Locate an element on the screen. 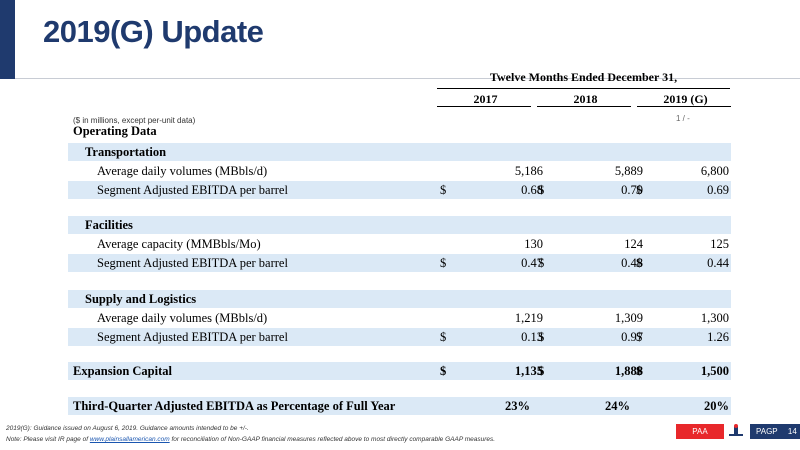 This screenshot has height=450, width=800. column-rule-2017 is located at coordinates (484, 106).